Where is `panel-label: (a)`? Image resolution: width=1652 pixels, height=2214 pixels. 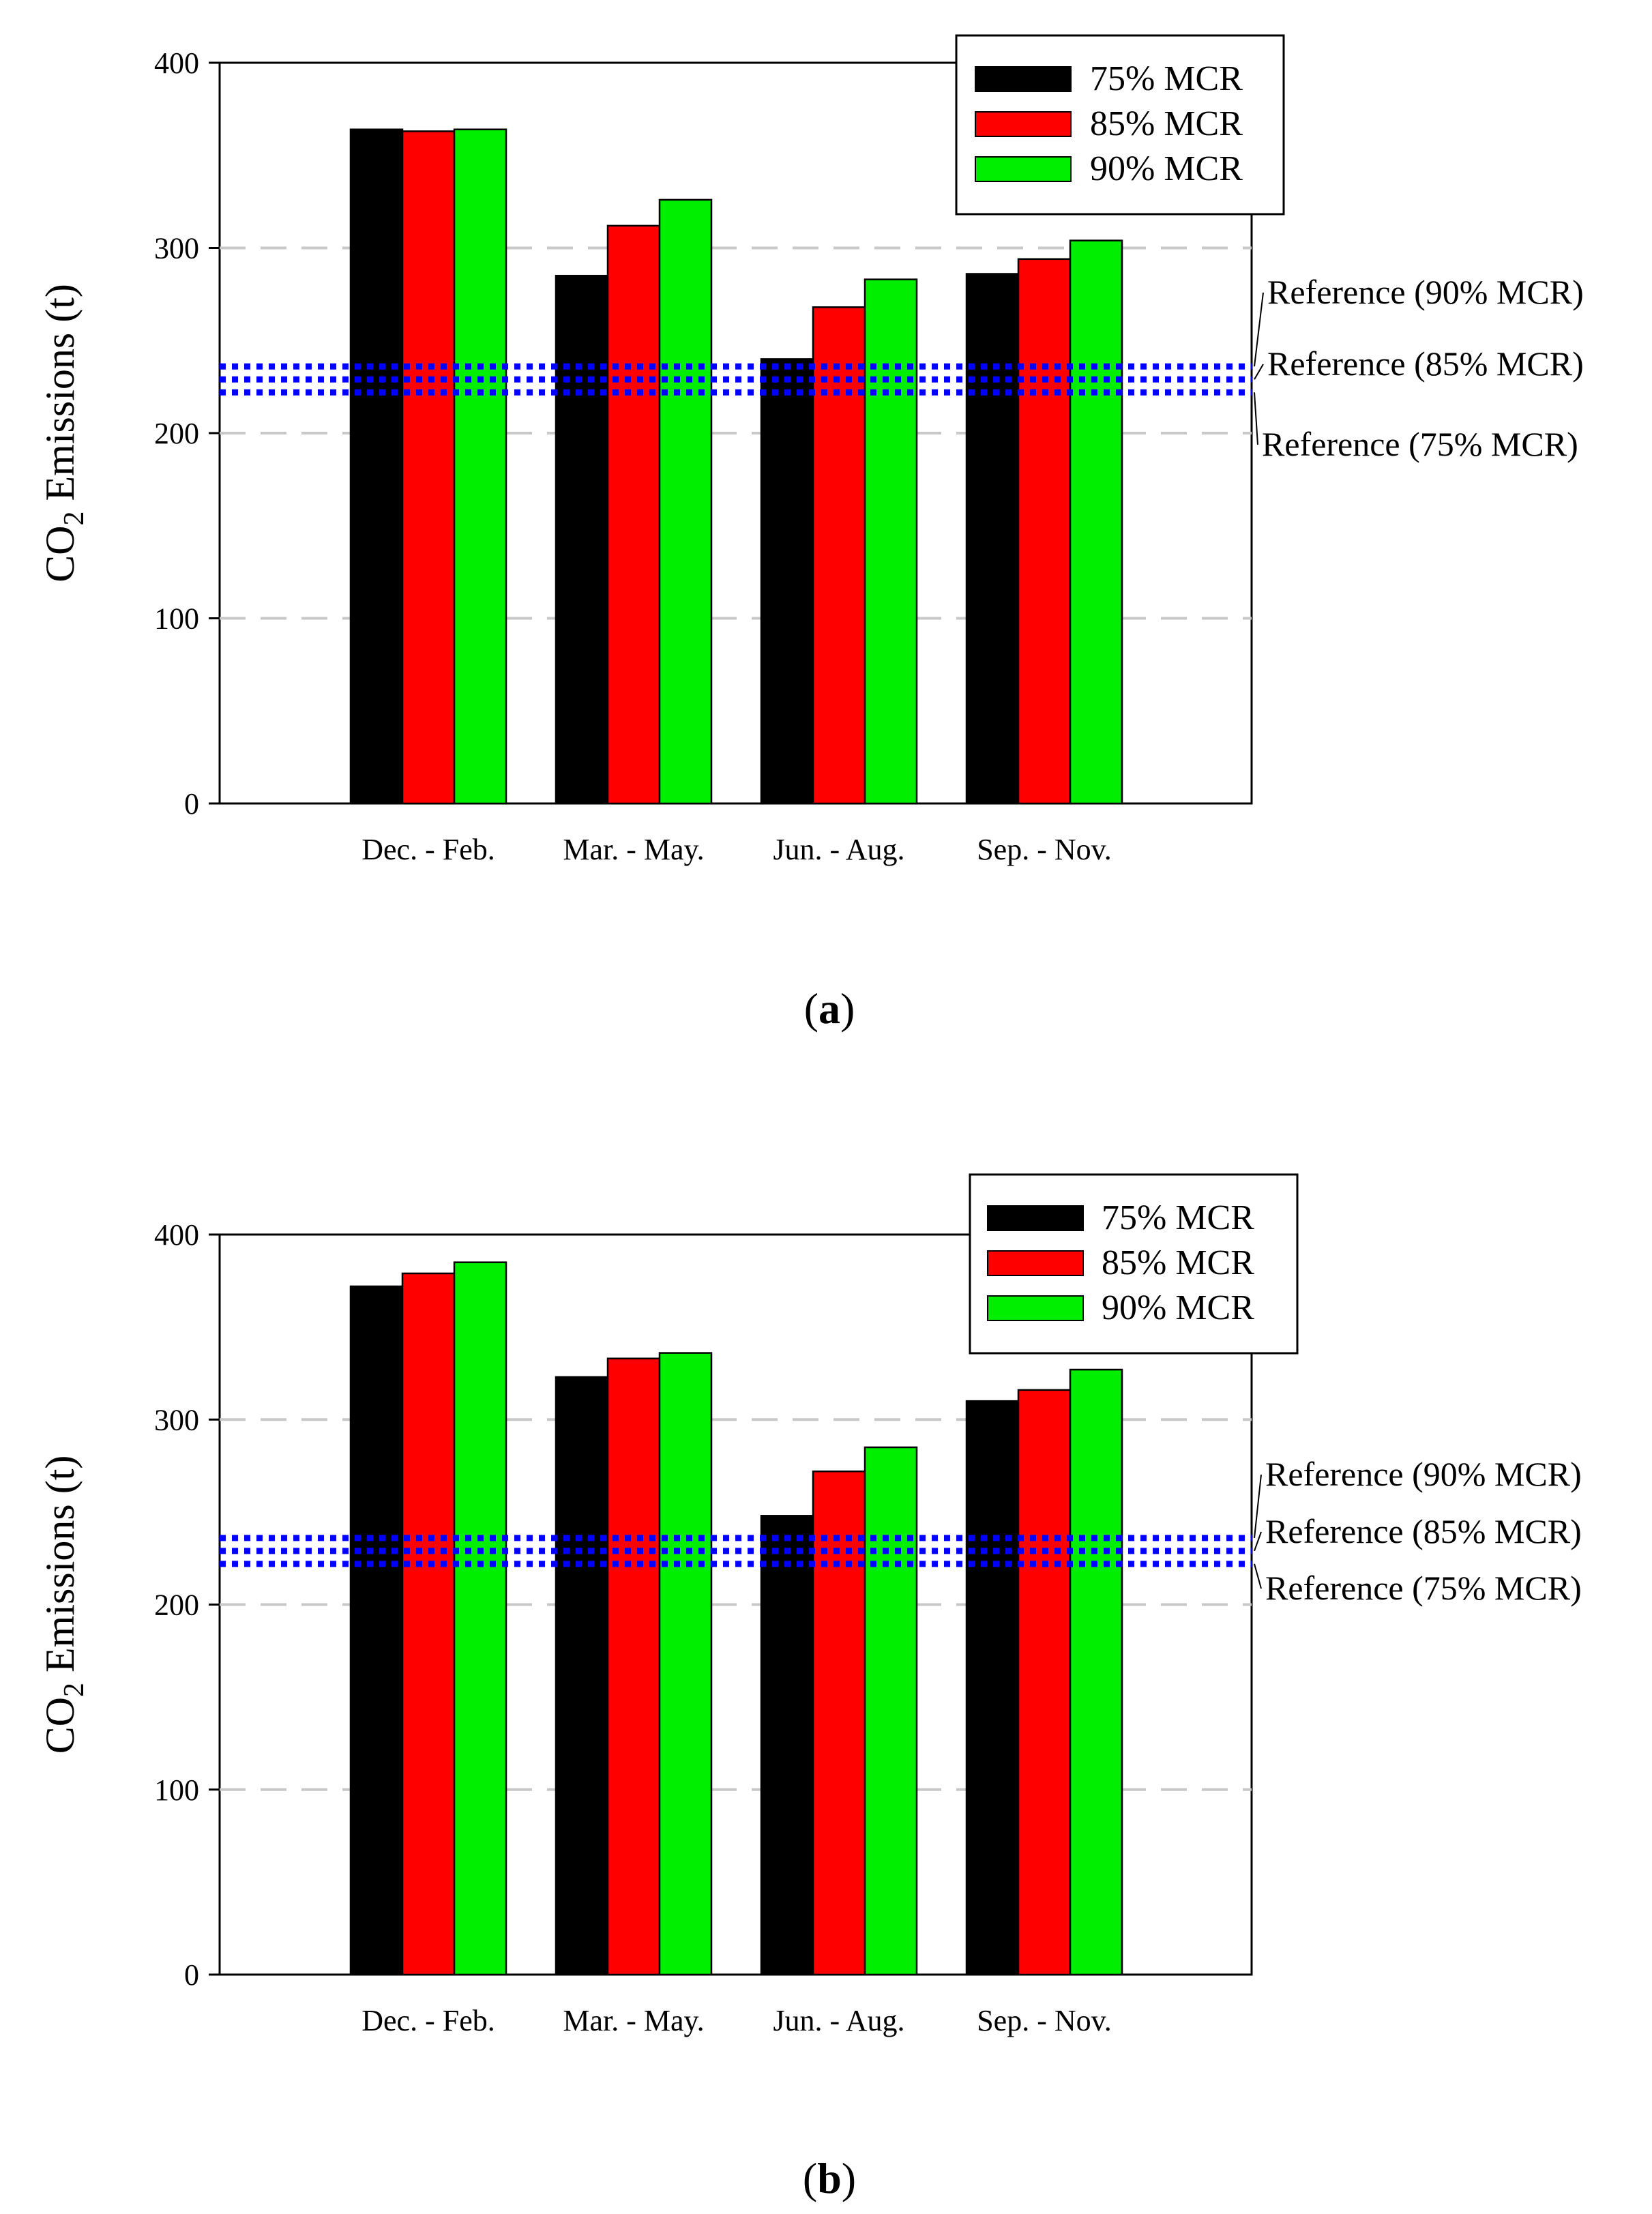
panel-label: (a) is located at coordinates (829, 1008).